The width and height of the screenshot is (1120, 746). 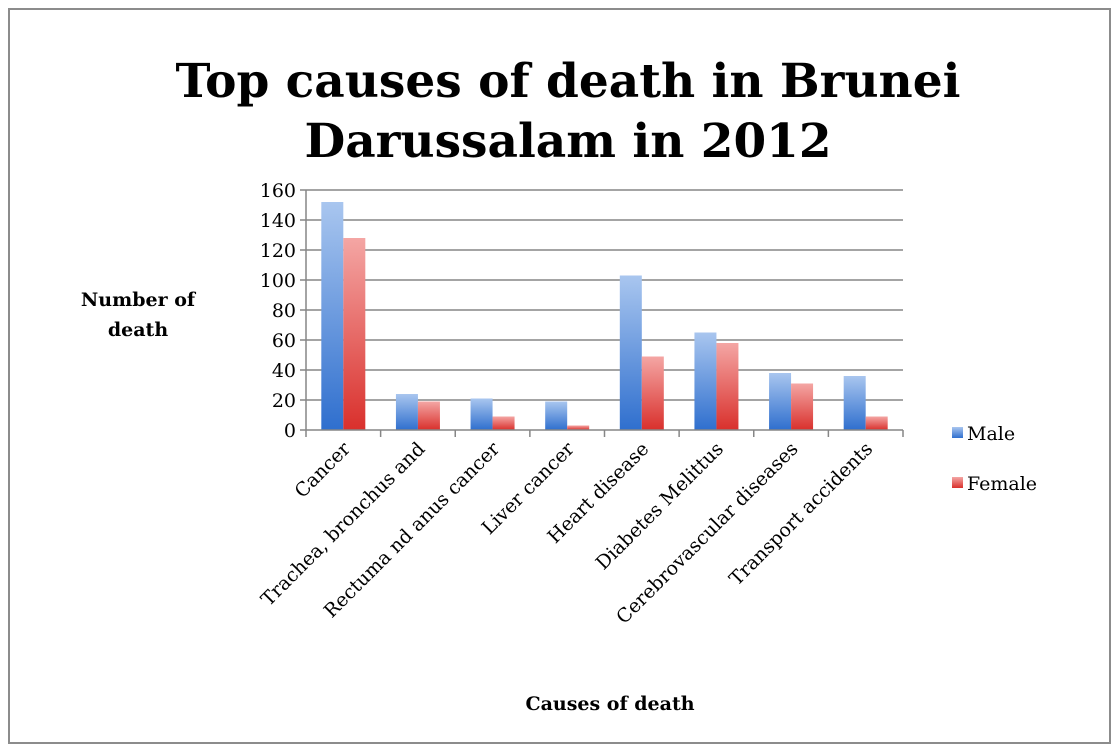 What do you see at coordinates (568, 81) in the screenshot?
I see `chart-title-line-1: Top causes of death in Brunei` at bounding box center [568, 81].